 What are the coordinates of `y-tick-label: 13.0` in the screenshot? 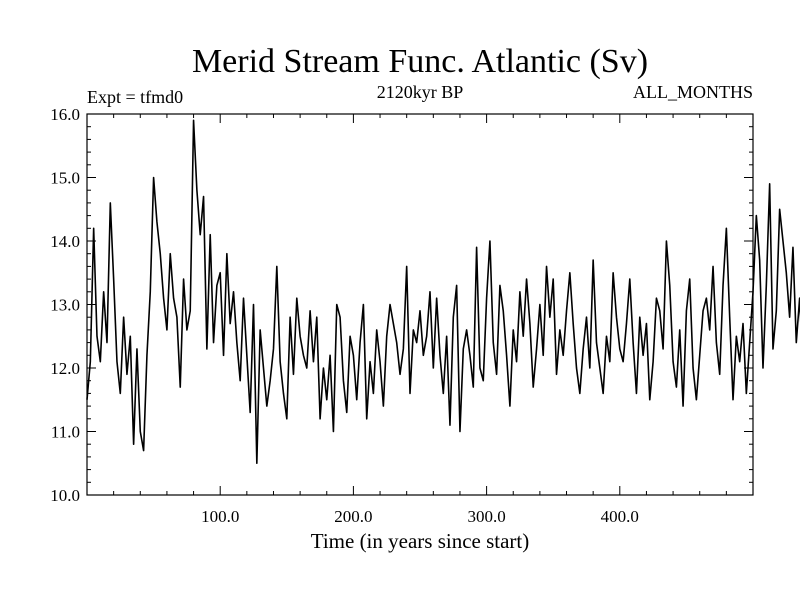 It's located at (65, 305).